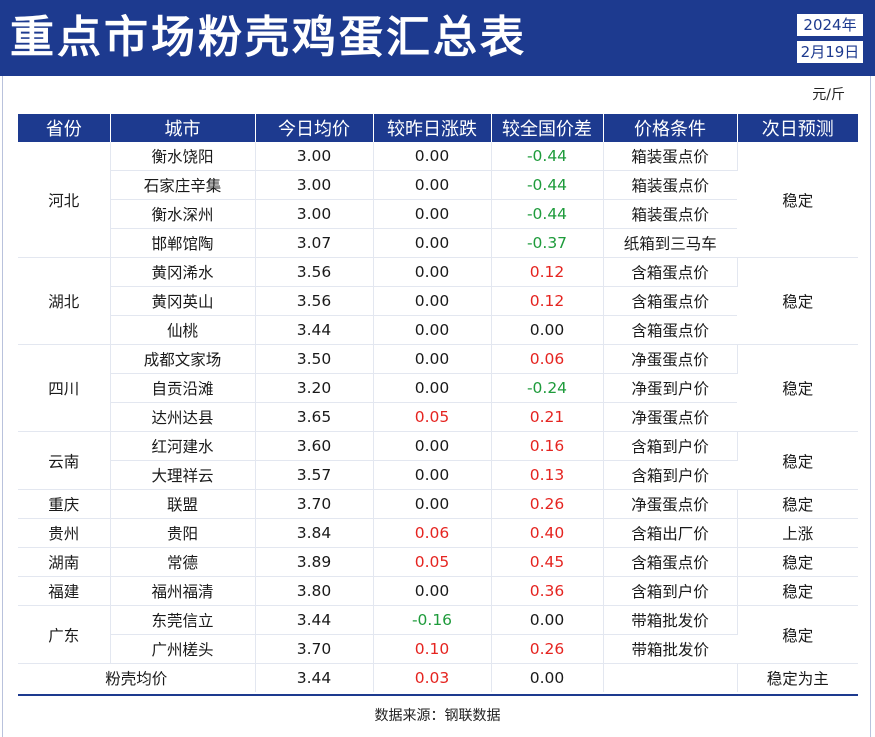 This screenshot has width=875, height=737. Describe the element at coordinates (183, 214) in the screenshot. I see `city-cell: 衡水深州` at that location.